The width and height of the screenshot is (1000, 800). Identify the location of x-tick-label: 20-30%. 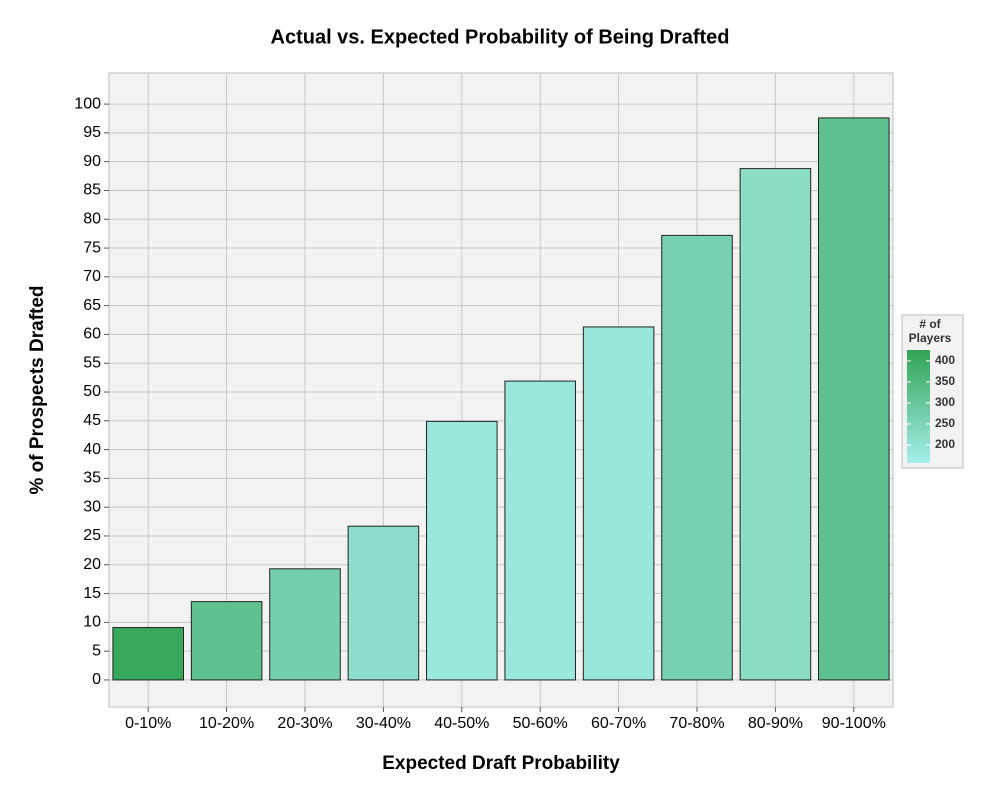
(304, 723).